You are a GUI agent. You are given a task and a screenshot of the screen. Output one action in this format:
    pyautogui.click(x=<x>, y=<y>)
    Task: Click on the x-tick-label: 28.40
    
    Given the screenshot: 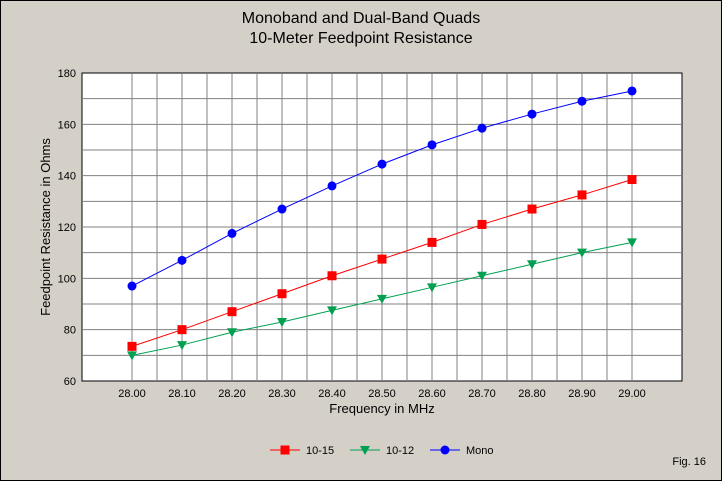 What is the action you would take?
    pyautogui.click(x=332, y=394)
    